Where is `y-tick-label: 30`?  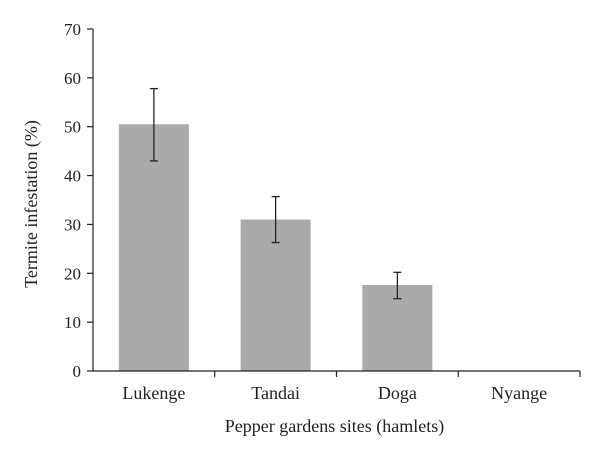
y-tick-label: 30 is located at coordinates (72, 224).